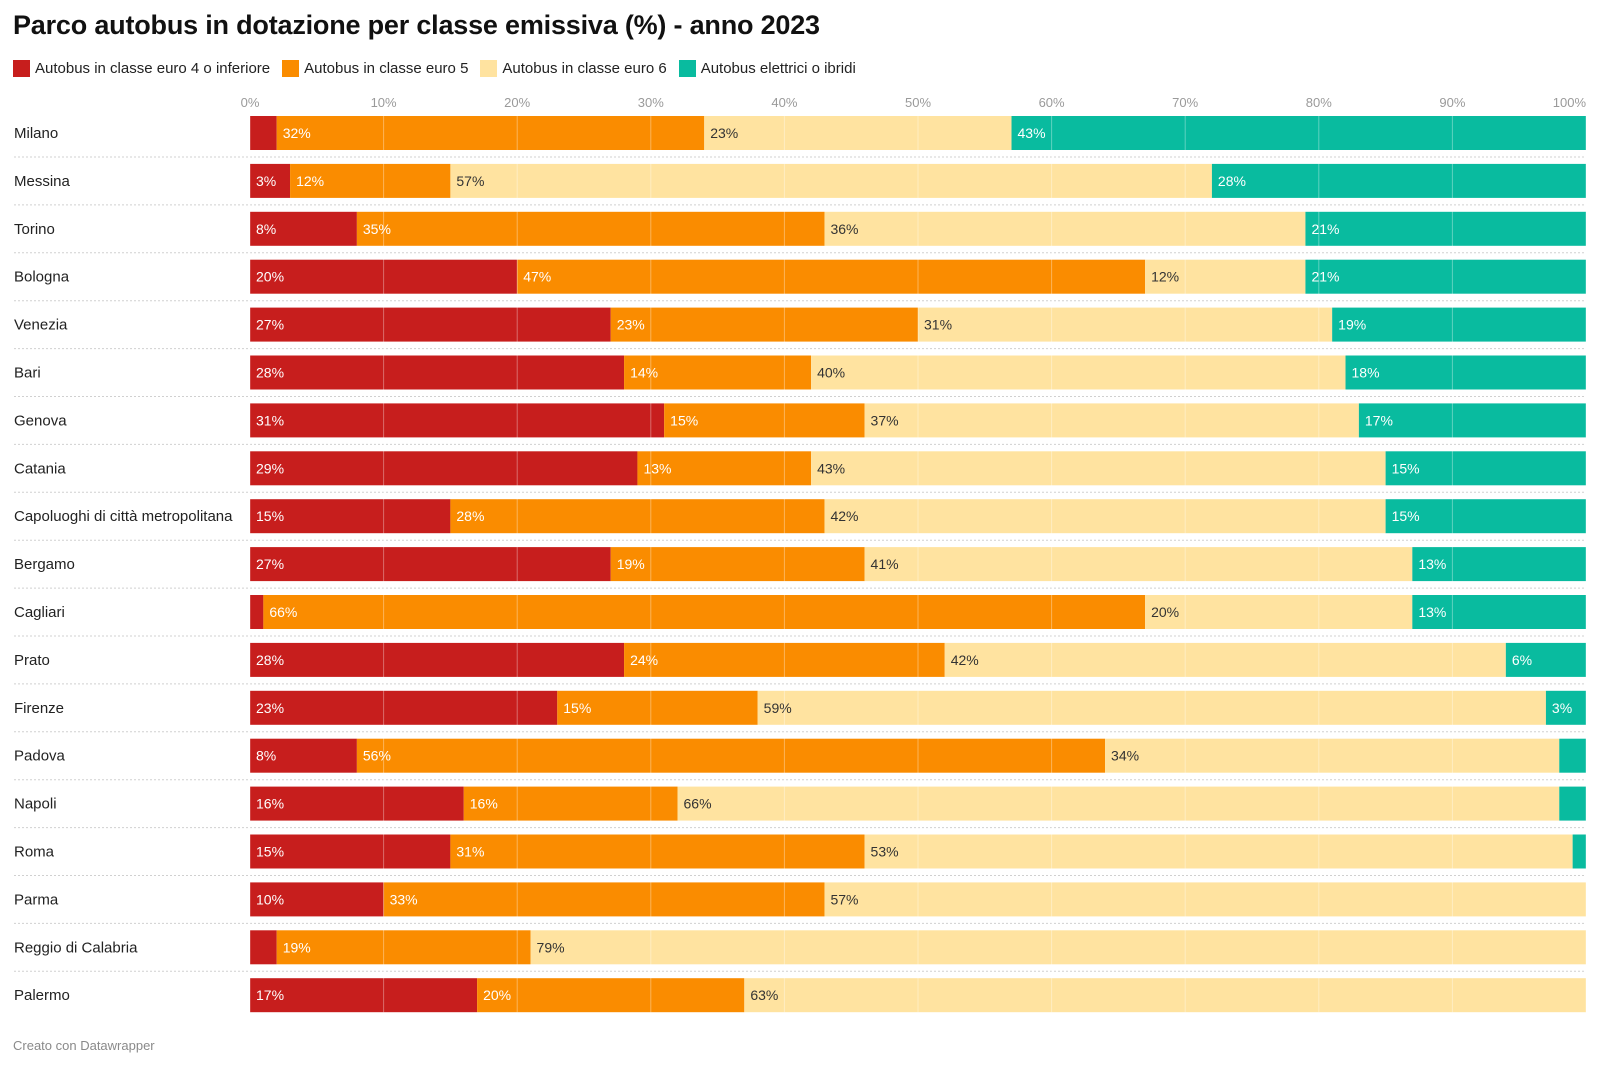  What do you see at coordinates (39, 612) in the screenshot?
I see `category-label: Cagliari` at bounding box center [39, 612].